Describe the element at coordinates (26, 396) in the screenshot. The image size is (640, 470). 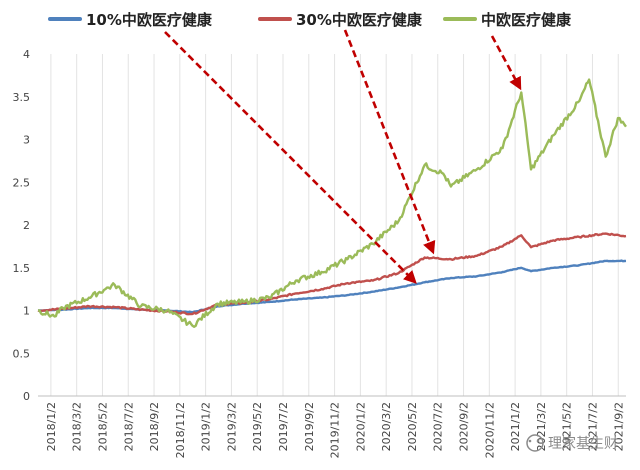
I see `y-tick-label: 0` at that location.